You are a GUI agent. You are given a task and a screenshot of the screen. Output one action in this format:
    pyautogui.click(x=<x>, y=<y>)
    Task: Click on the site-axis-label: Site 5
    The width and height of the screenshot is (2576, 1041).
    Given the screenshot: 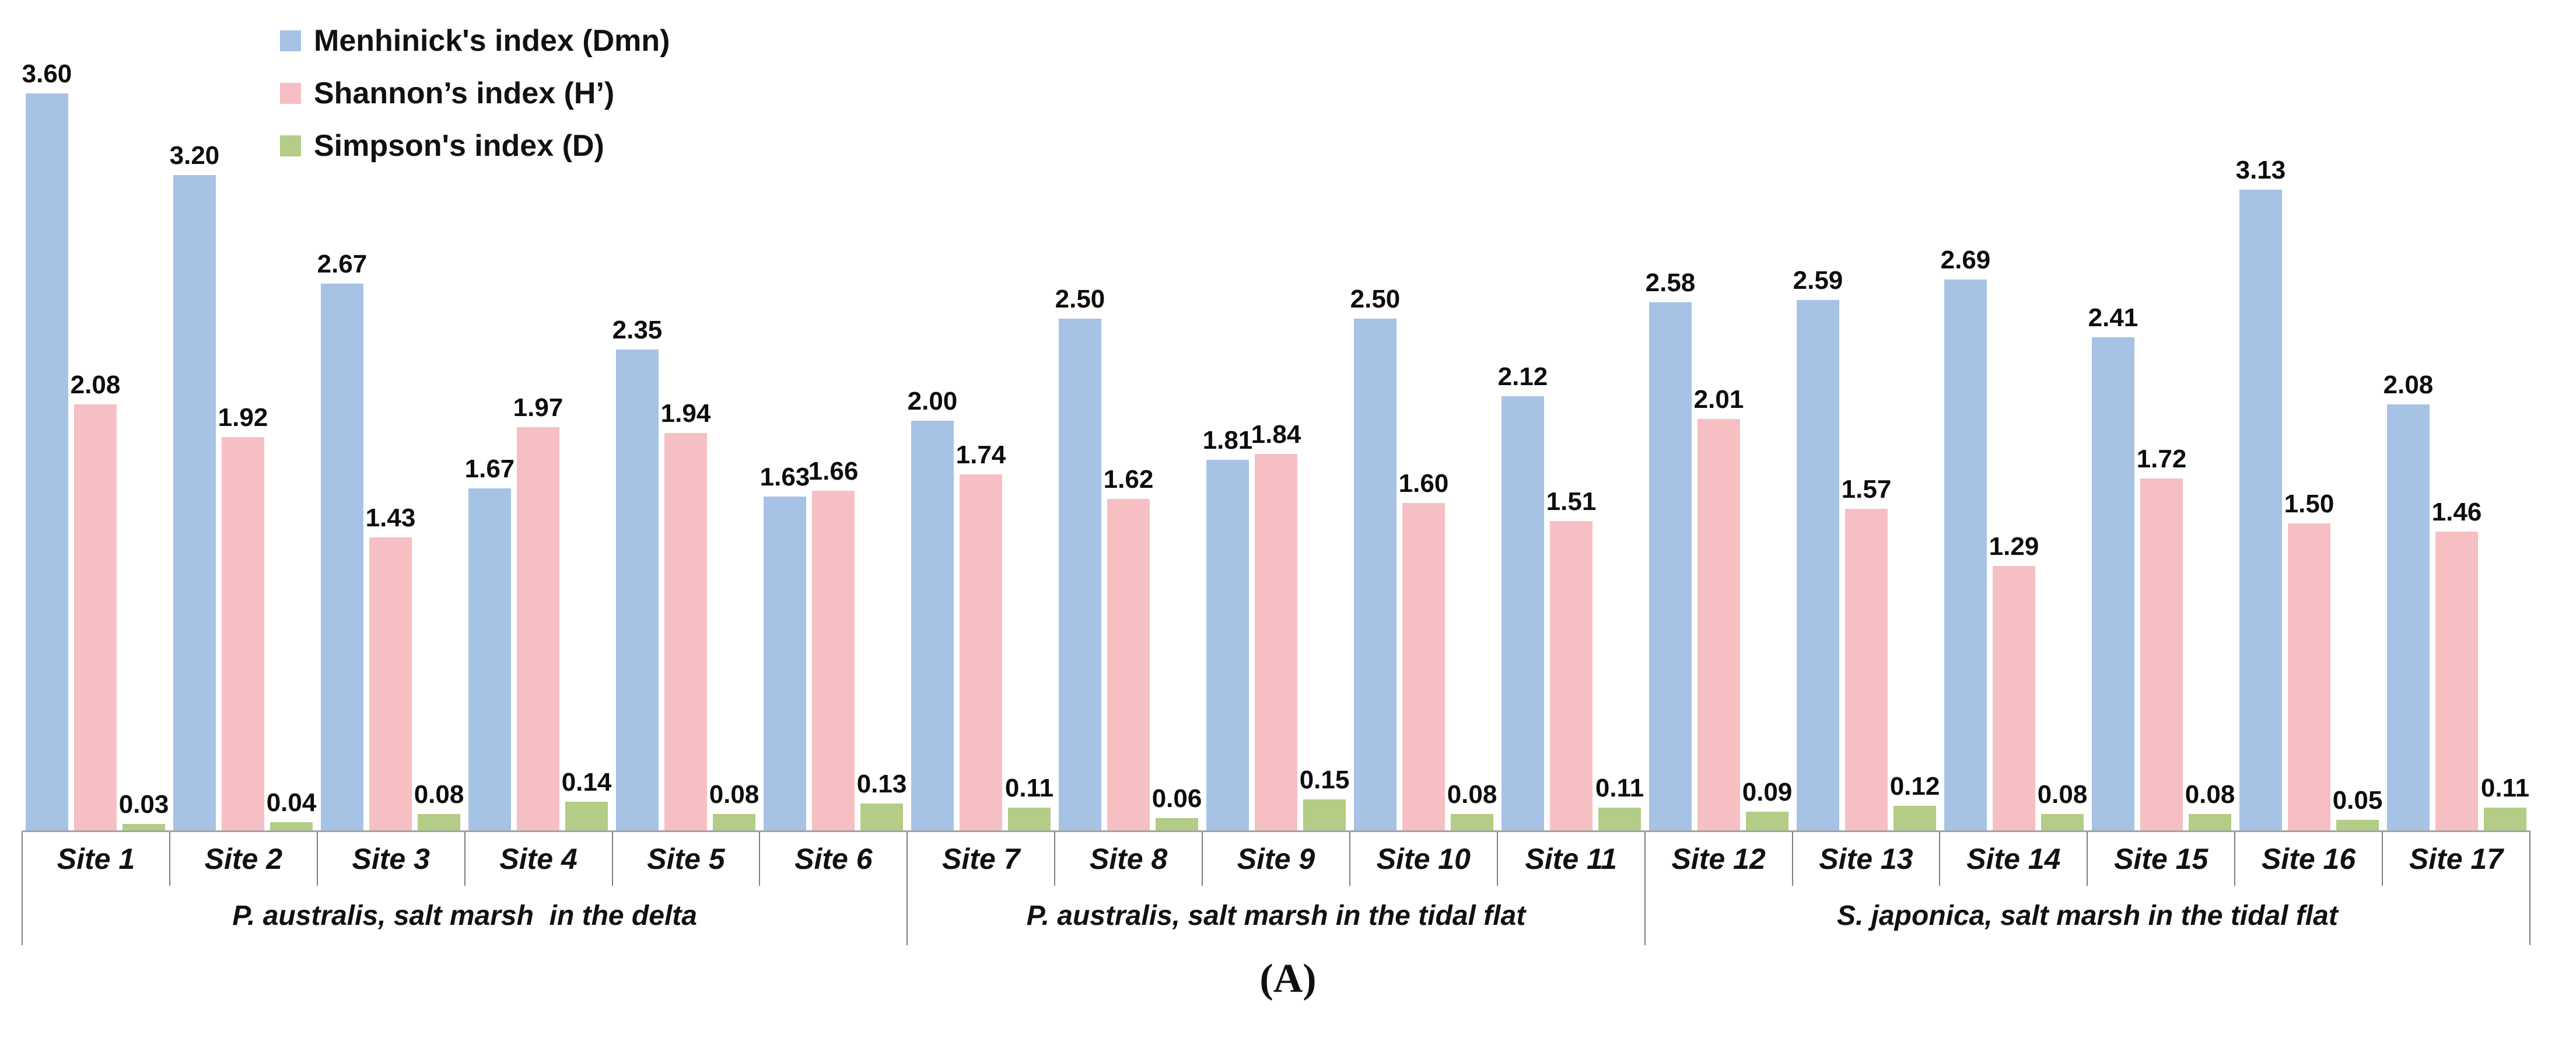 What is the action you would take?
    pyautogui.click(x=686, y=859)
    